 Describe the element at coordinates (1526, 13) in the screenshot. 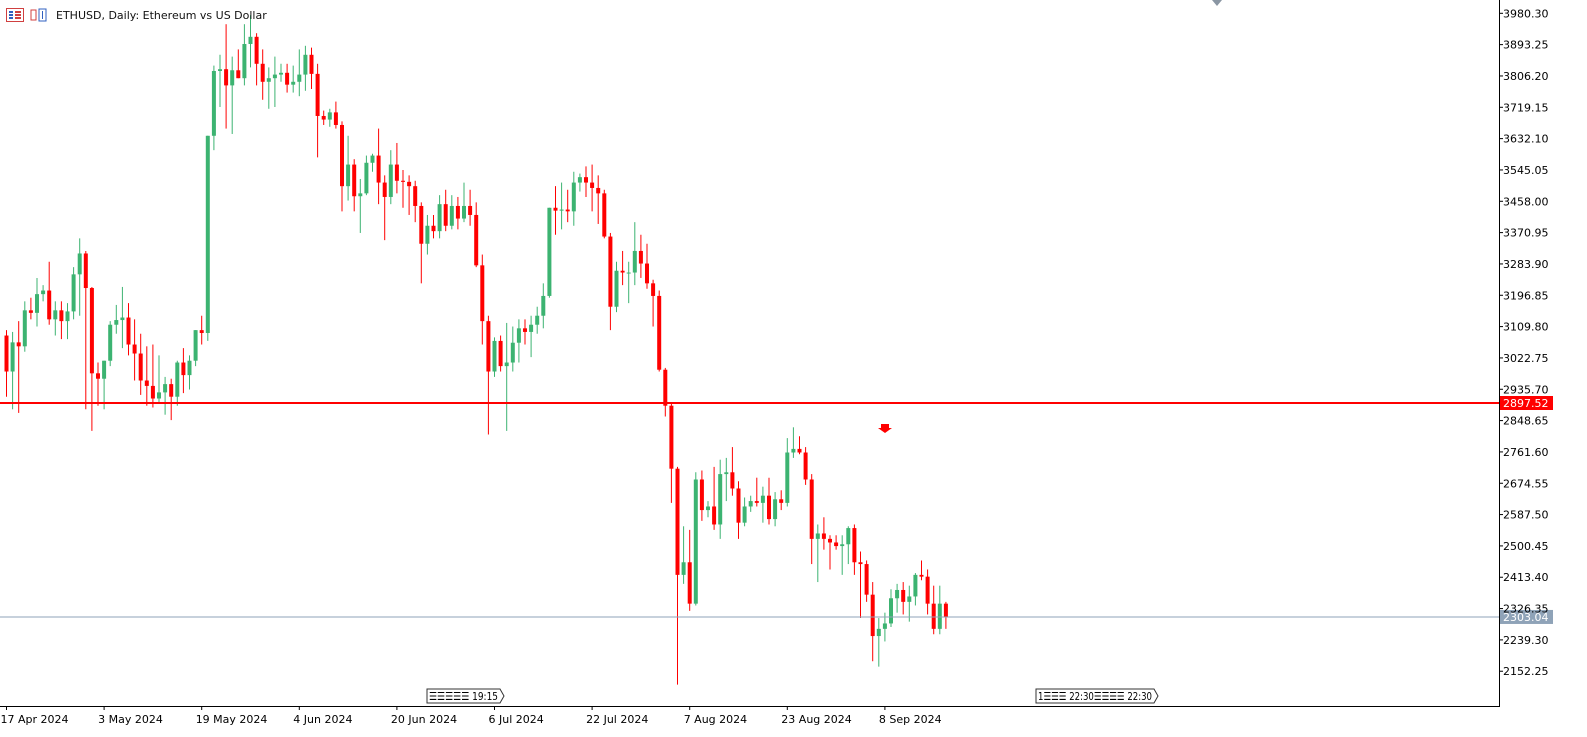

I see `y-tick-label: 3980.30` at that location.